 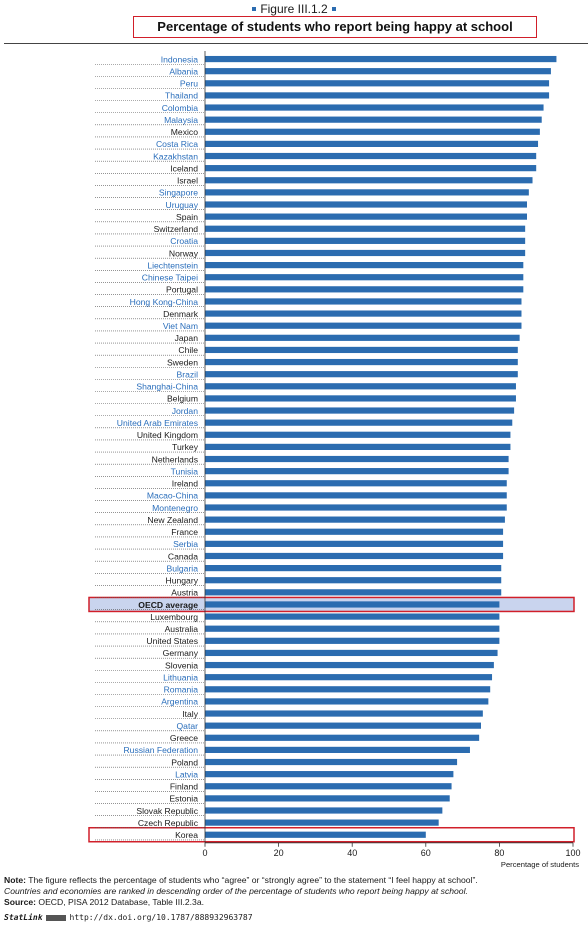 What do you see at coordinates (182, 205) in the screenshot?
I see `category-label: Uruguay` at bounding box center [182, 205].